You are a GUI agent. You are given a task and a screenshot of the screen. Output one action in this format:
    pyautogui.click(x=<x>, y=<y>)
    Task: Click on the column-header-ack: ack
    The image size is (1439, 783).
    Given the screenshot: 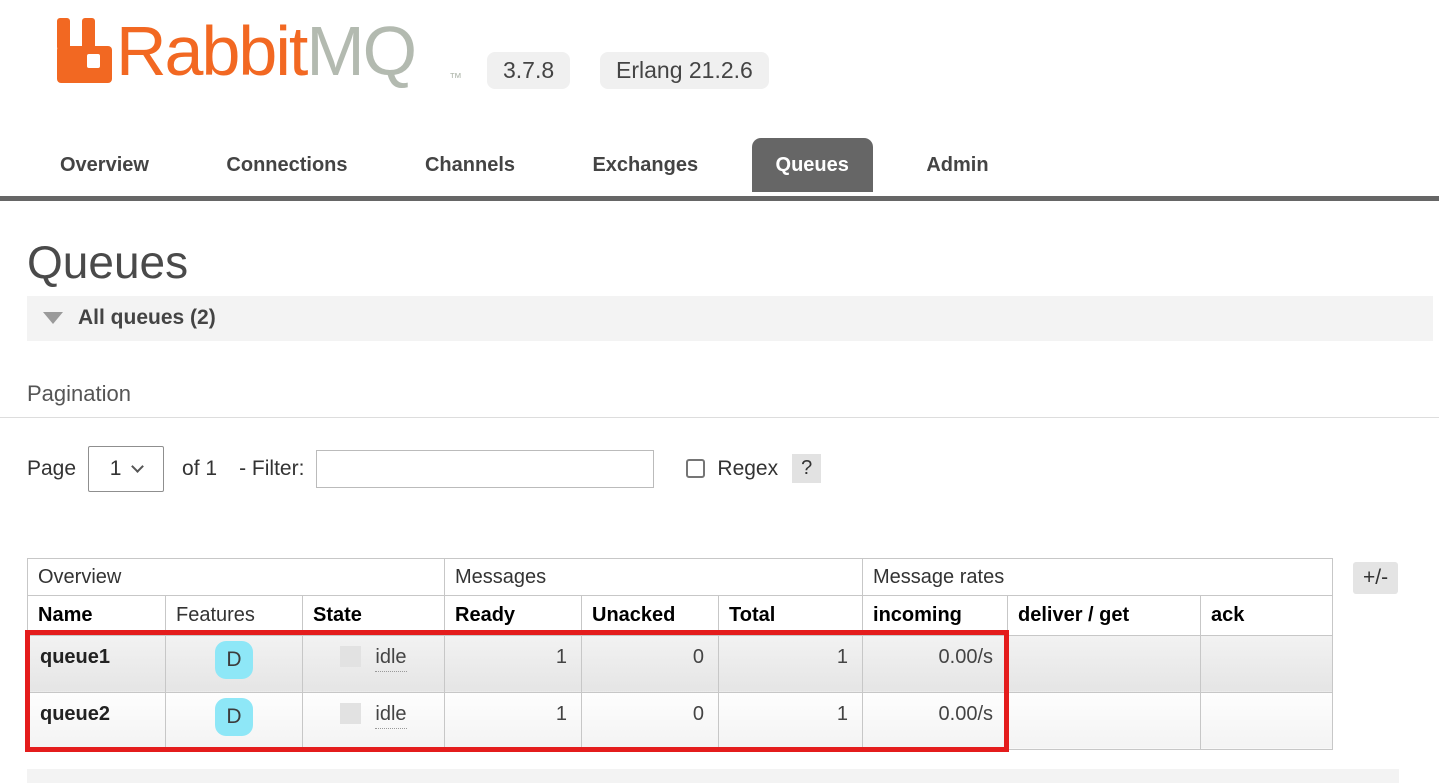 What is the action you would take?
    pyautogui.click(x=1267, y=615)
    